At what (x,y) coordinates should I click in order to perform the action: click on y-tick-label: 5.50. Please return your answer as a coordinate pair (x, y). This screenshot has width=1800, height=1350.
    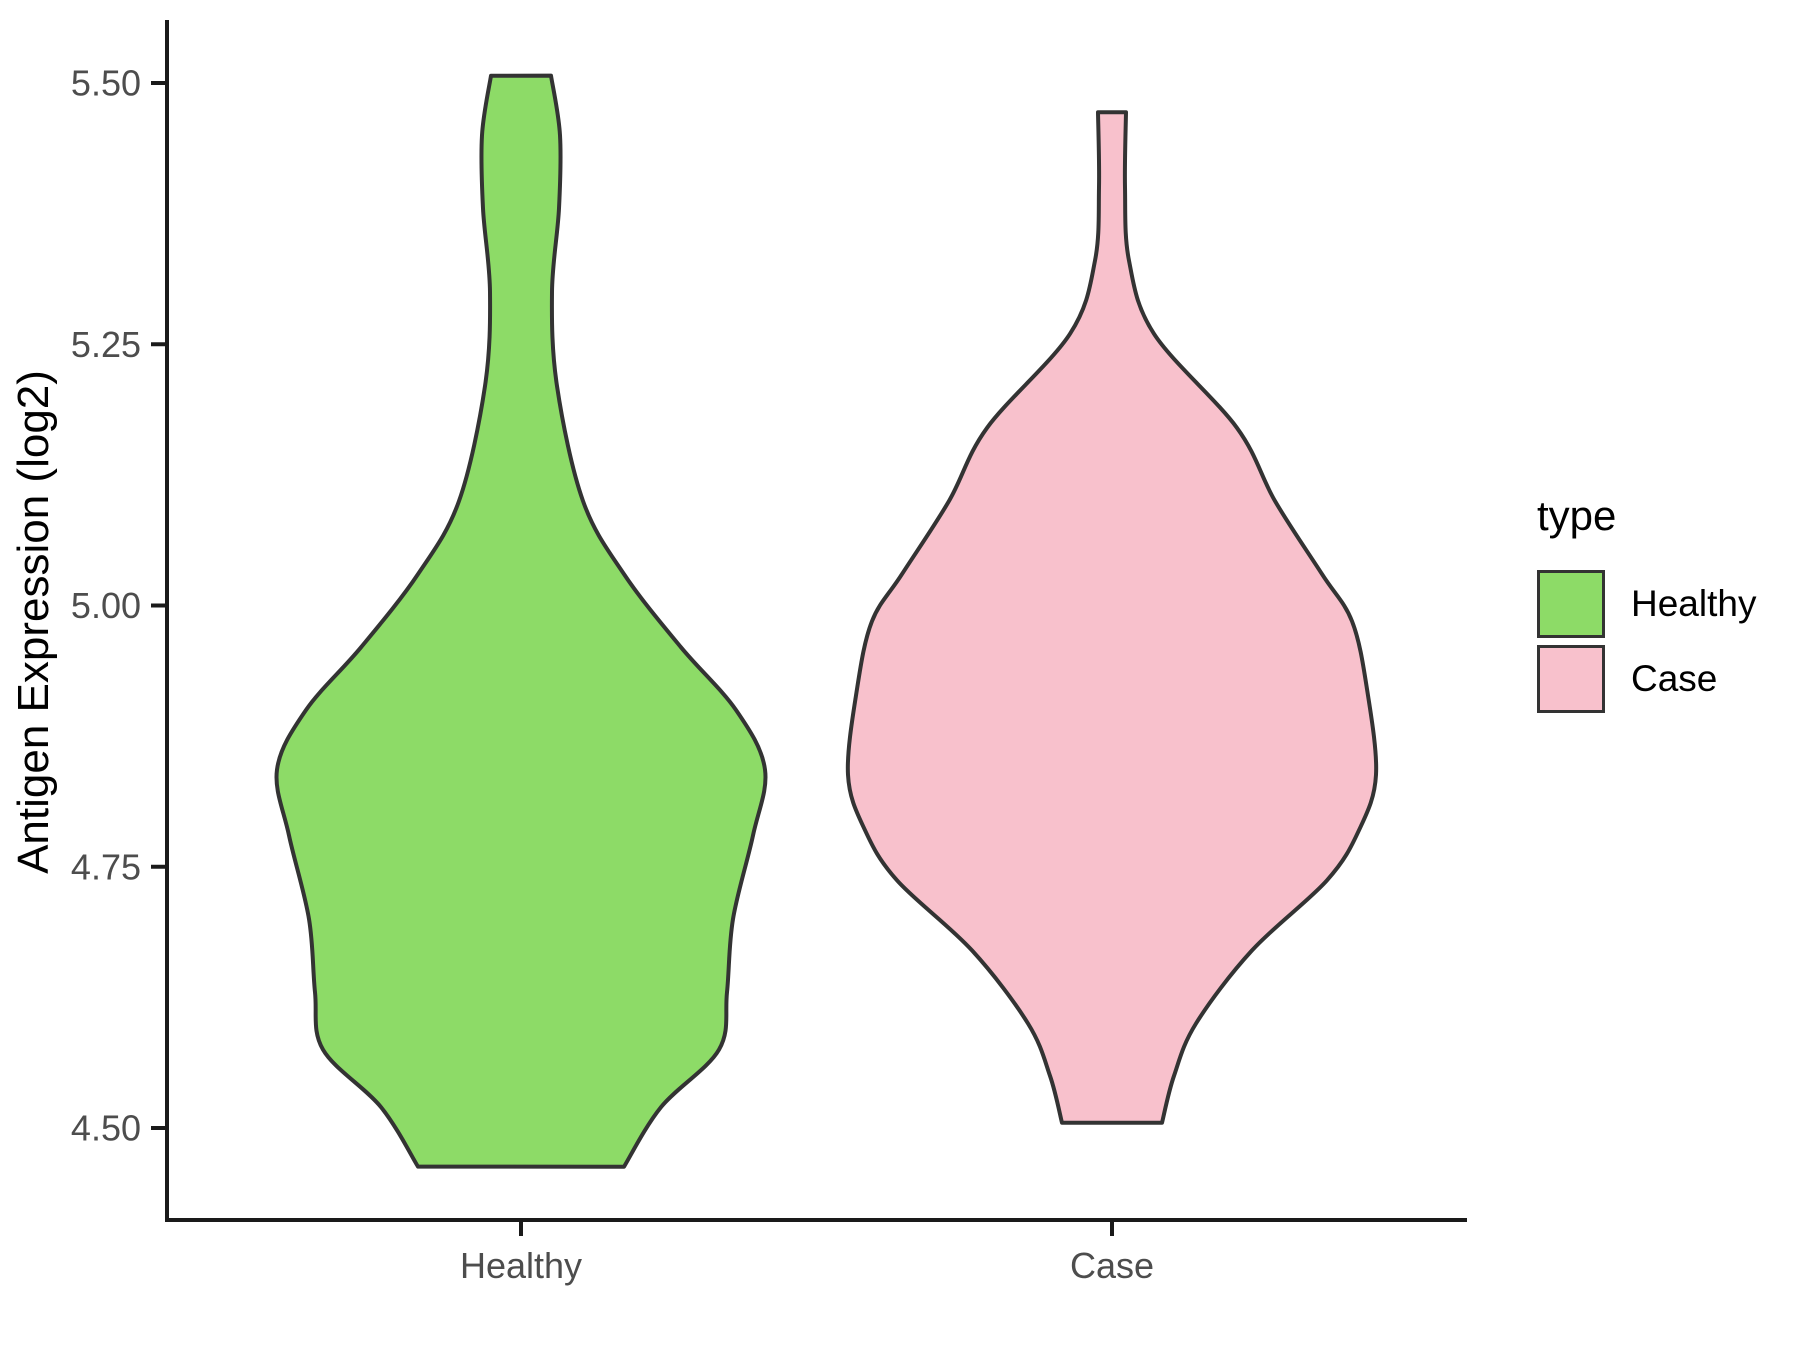
    Looking at the image, I should click on (106, 83).